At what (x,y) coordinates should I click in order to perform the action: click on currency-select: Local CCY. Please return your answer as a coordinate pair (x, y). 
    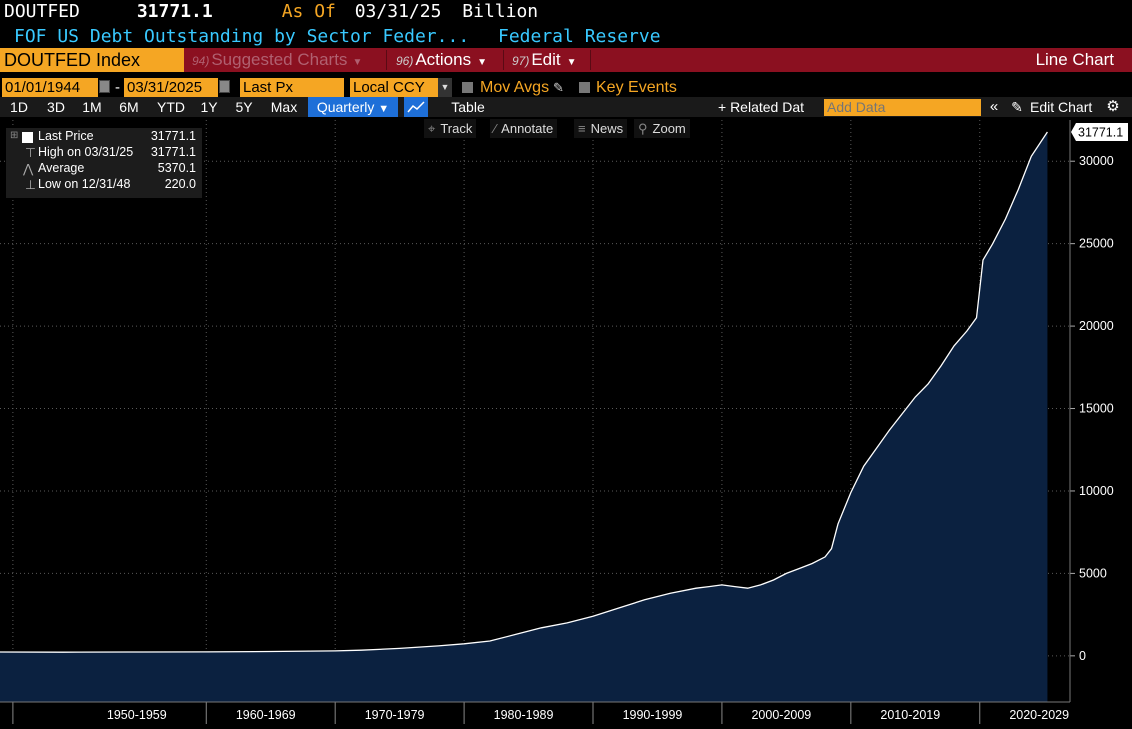
    Looking at the image, I should click on (394, 87).